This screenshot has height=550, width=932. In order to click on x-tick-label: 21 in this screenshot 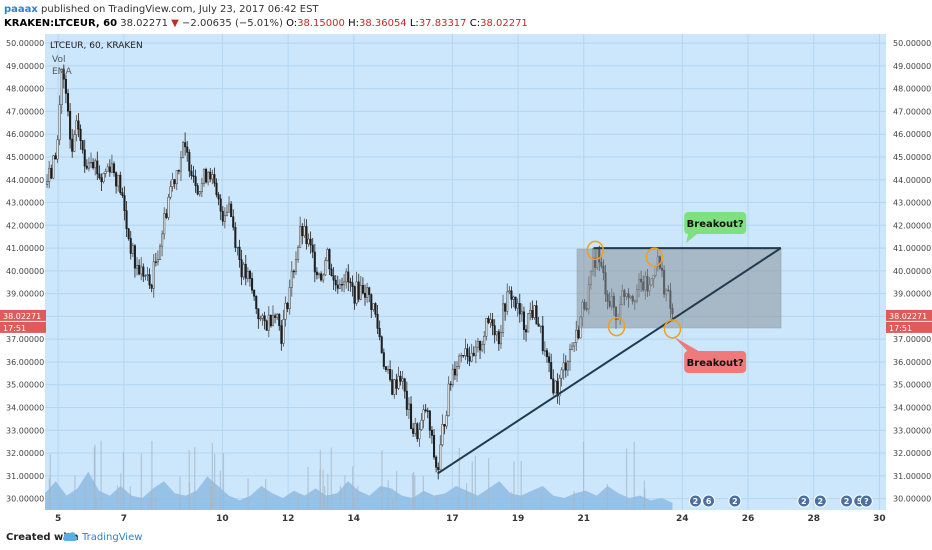, I will do `click(584, 519)`.